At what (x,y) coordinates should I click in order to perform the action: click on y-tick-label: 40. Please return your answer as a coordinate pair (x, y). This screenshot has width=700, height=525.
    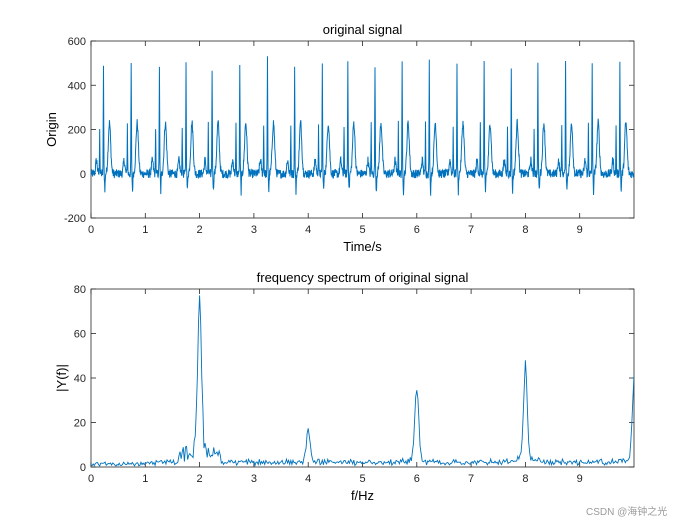
    Looking at the image, I should click on (80, 379).